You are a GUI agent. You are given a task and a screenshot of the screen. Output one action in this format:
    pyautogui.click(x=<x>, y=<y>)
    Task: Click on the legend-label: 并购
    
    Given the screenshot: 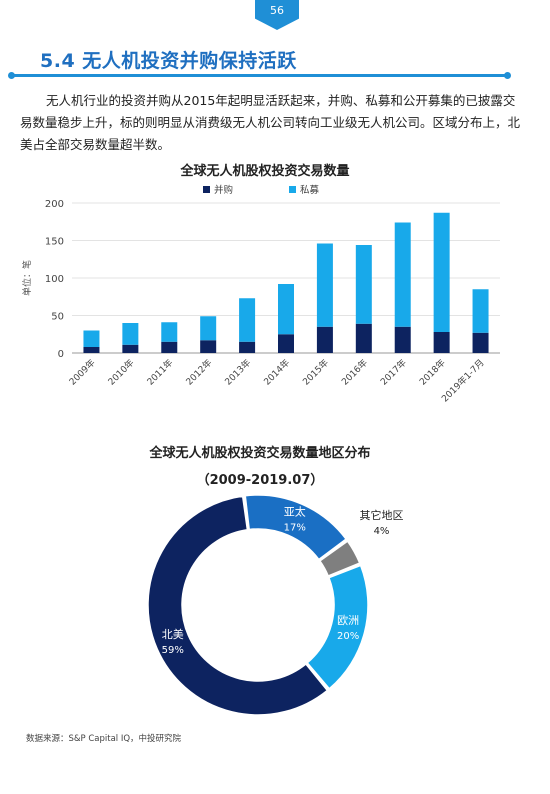 What is the action you would take?
    pyautogui.click(x=223, y=190)
    